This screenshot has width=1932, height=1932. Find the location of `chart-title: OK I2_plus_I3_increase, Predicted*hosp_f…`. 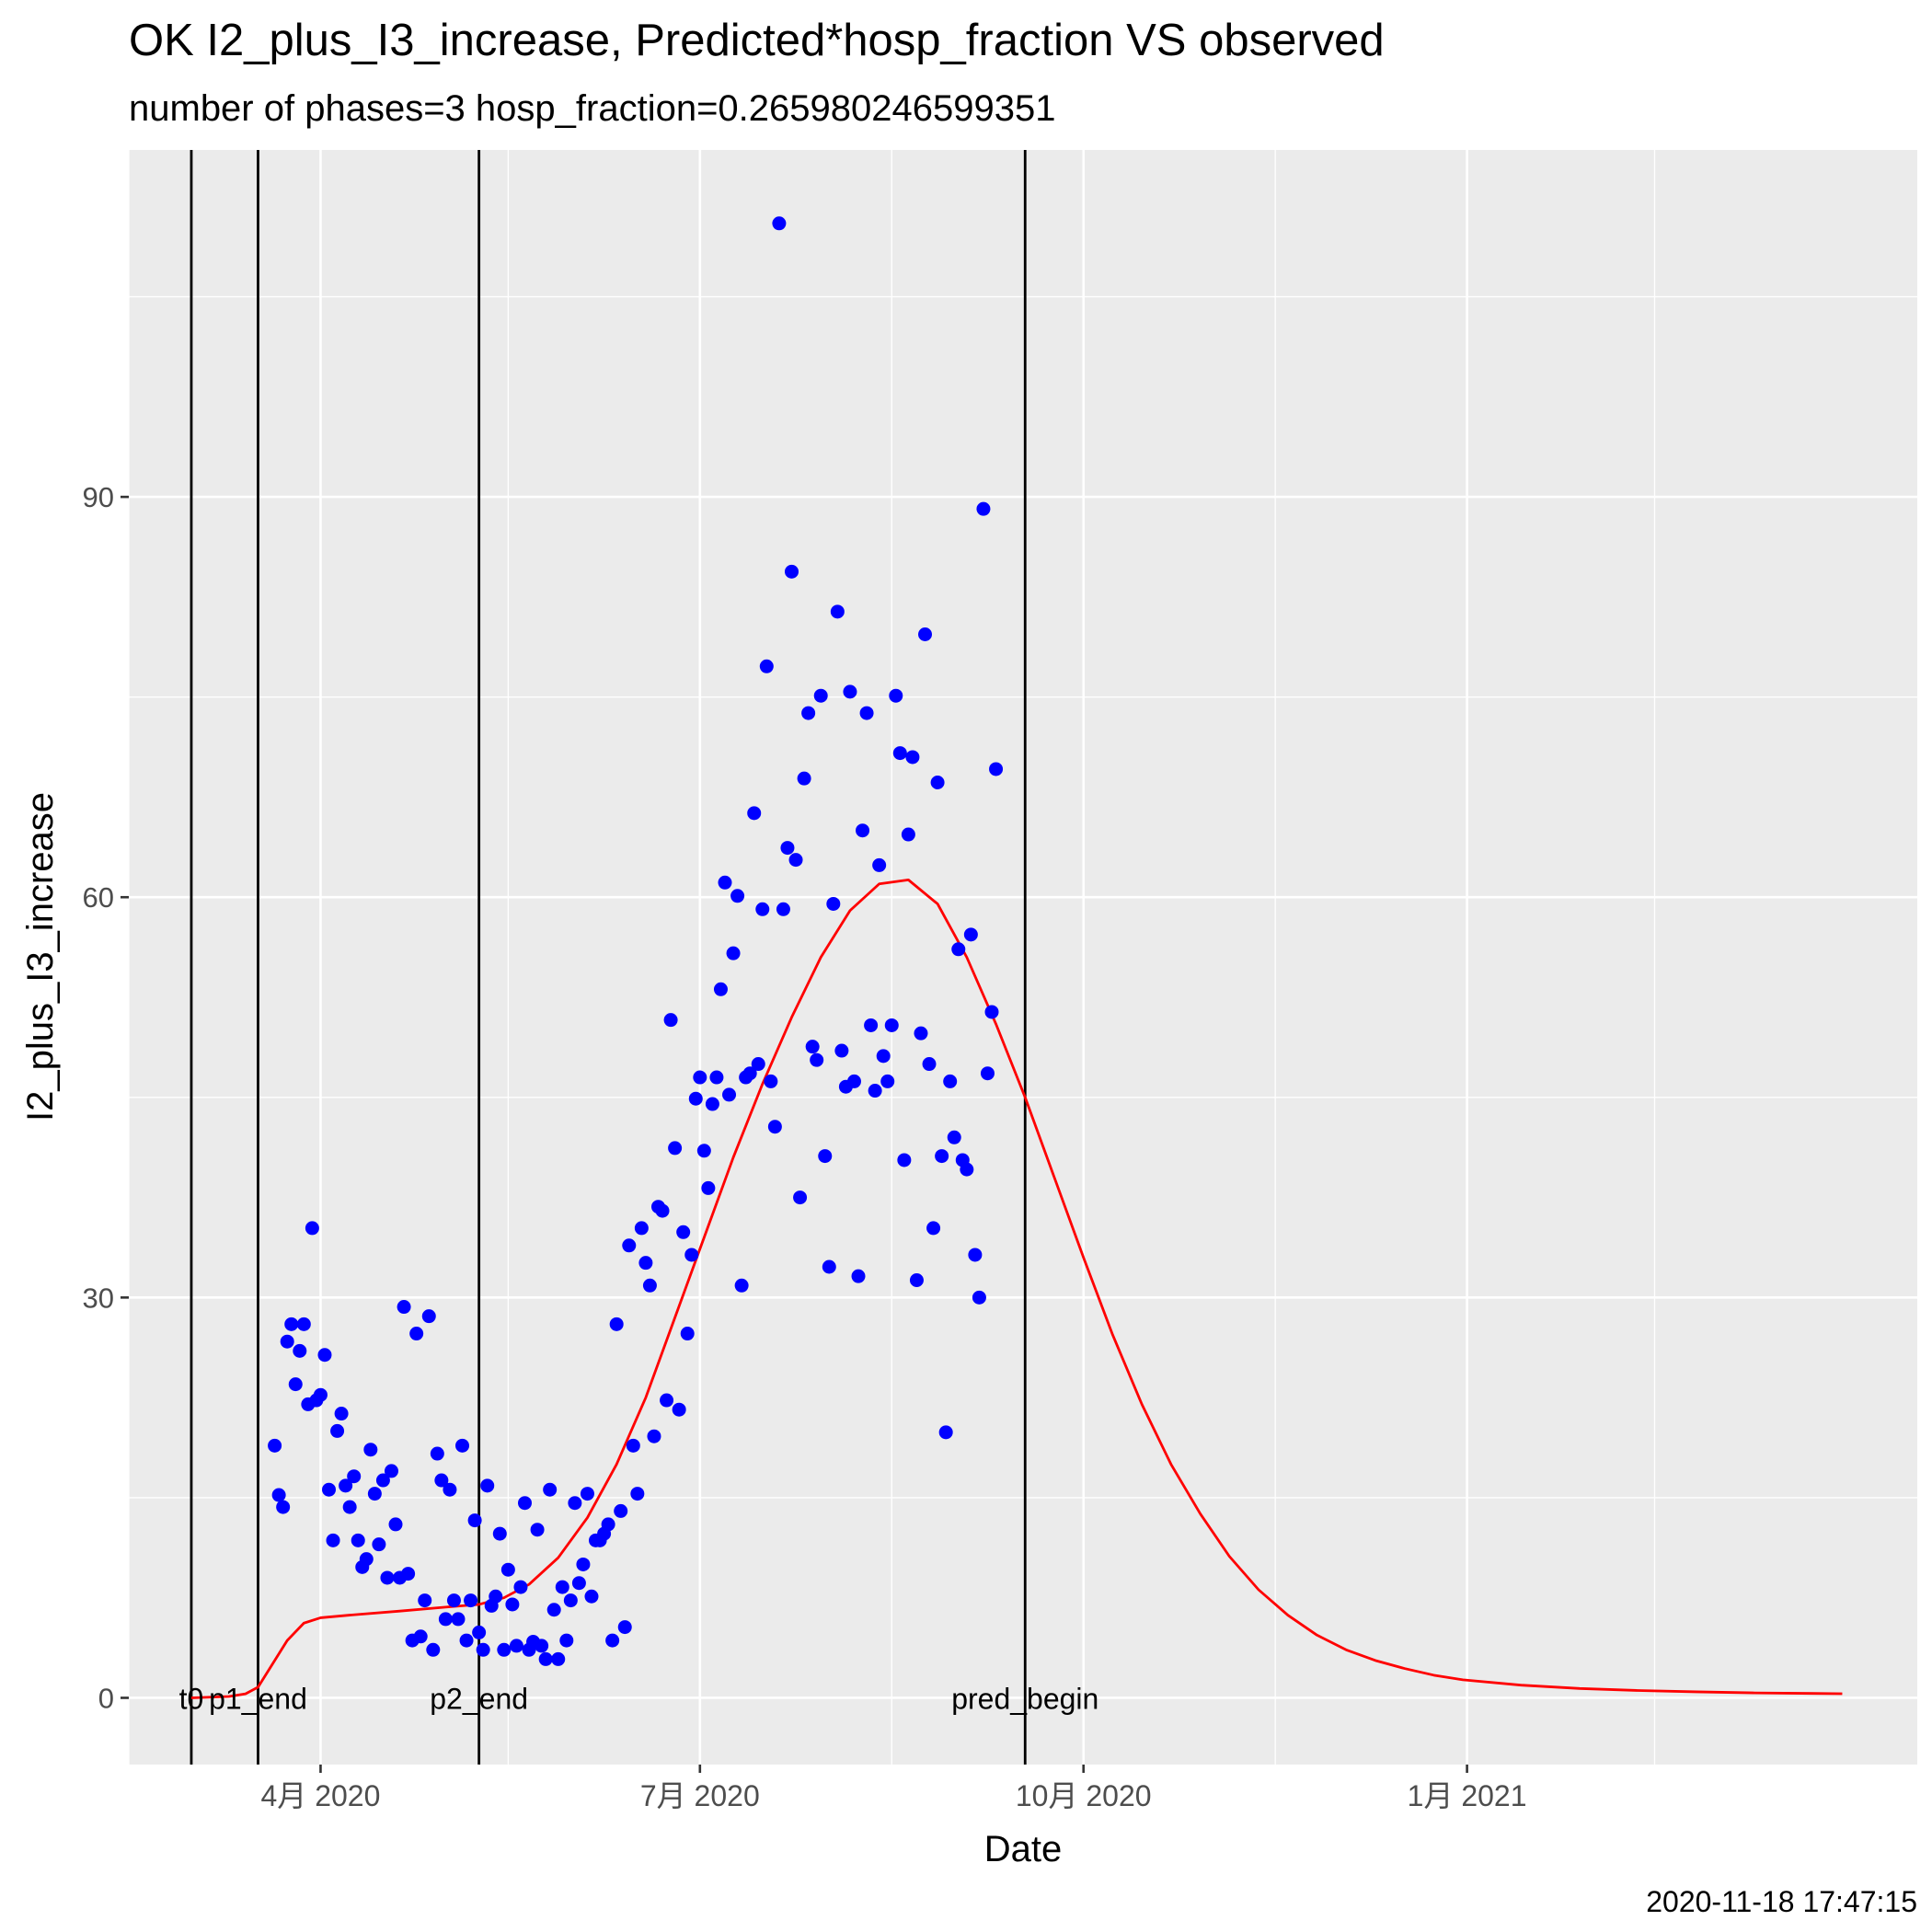

chart-title: OK I2_plus_I3_increase, Predicted*hosp_f… is located at coordinates (757, 40).